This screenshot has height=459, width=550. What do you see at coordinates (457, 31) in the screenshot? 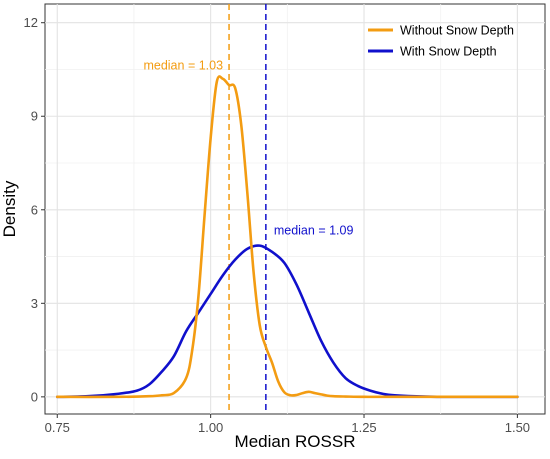
I see `legend-label-without-snow-depth: Without Snow Depth` at bounding box center [457, 31].